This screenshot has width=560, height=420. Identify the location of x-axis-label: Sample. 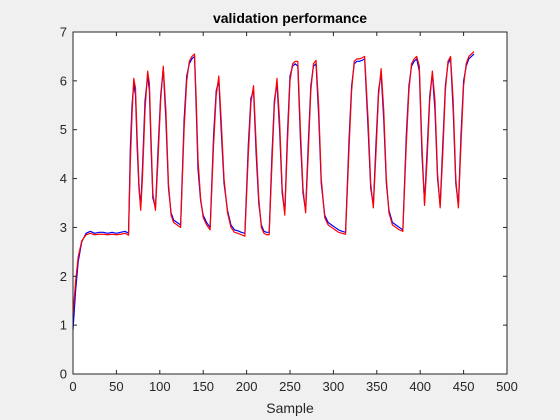
(290, 408).